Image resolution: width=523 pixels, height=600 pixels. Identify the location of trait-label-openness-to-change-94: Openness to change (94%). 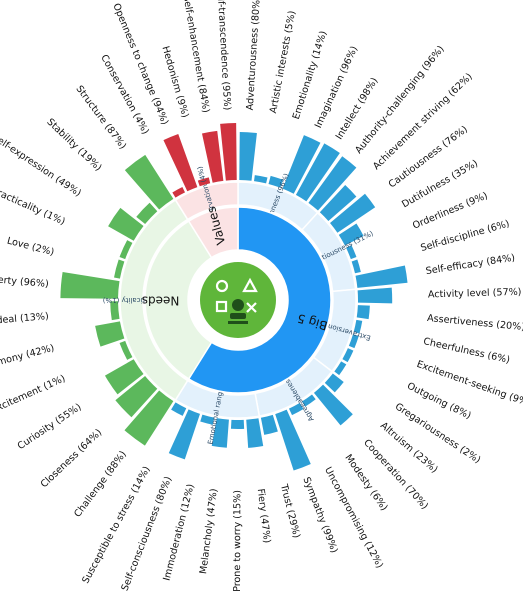
(140, 64).